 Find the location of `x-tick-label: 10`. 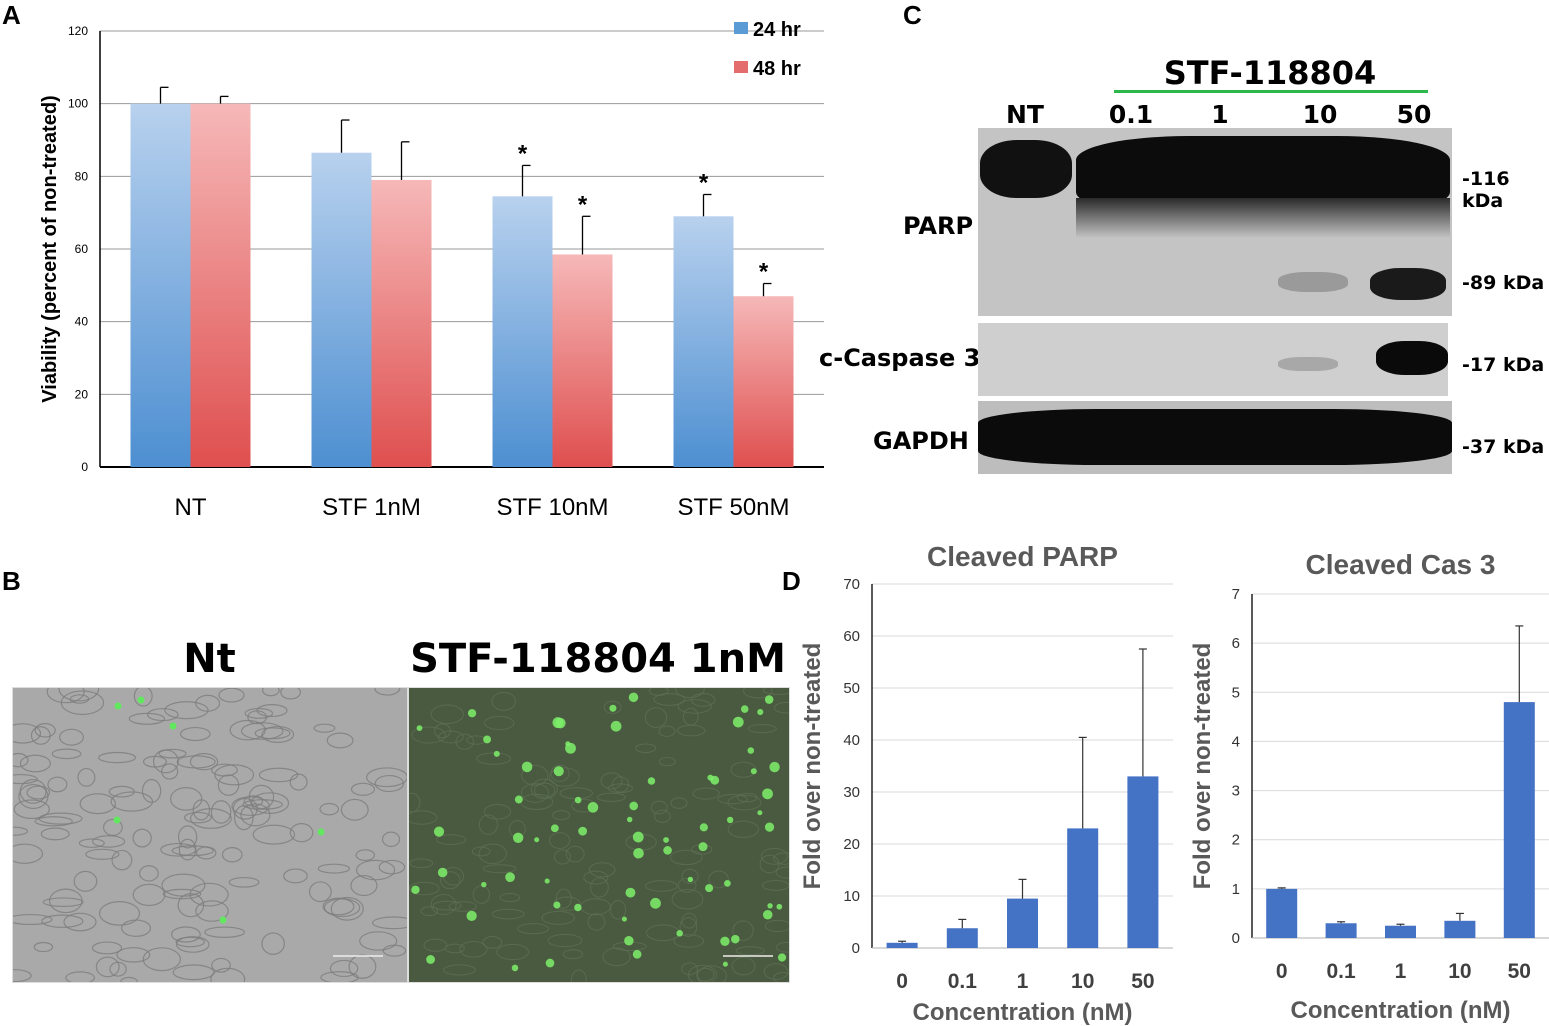

x-tick-label: 10 is located at coordinates (1459, 971).